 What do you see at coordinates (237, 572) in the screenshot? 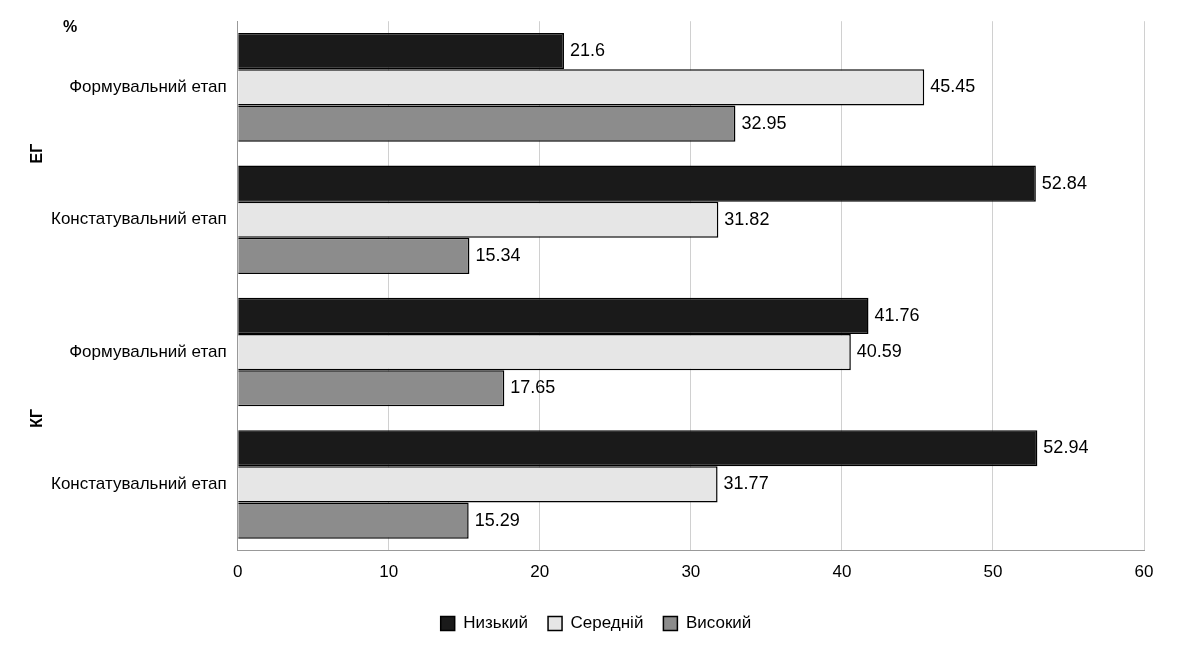
I see `x-tick-label: 0` at bounding box center [237, 572].